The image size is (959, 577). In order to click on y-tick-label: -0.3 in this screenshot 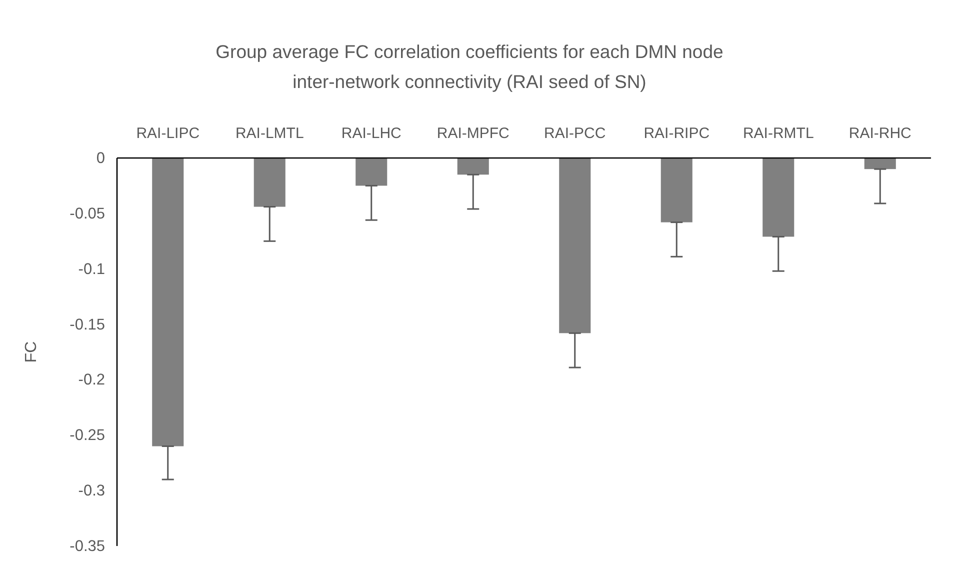, I will do `click(91, 491)`.